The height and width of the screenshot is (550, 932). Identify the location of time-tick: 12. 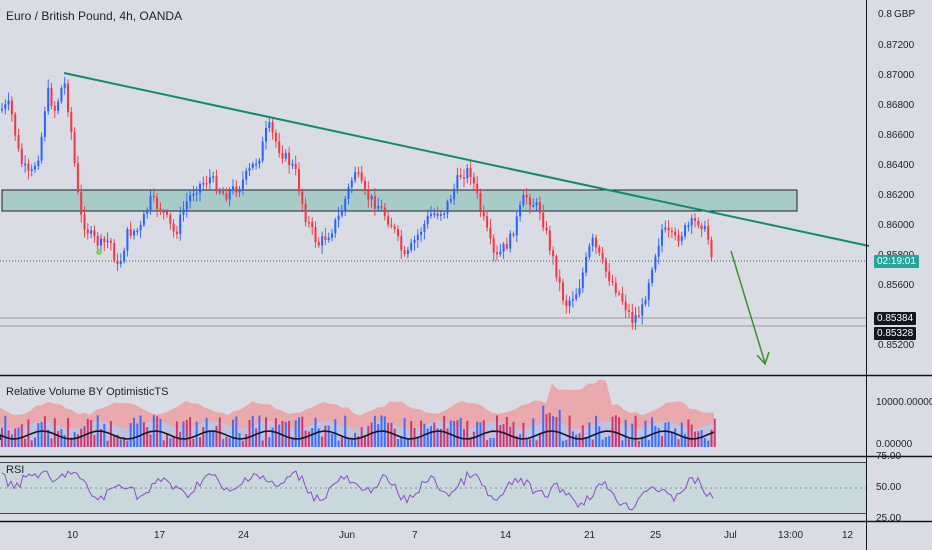
(848, 535).